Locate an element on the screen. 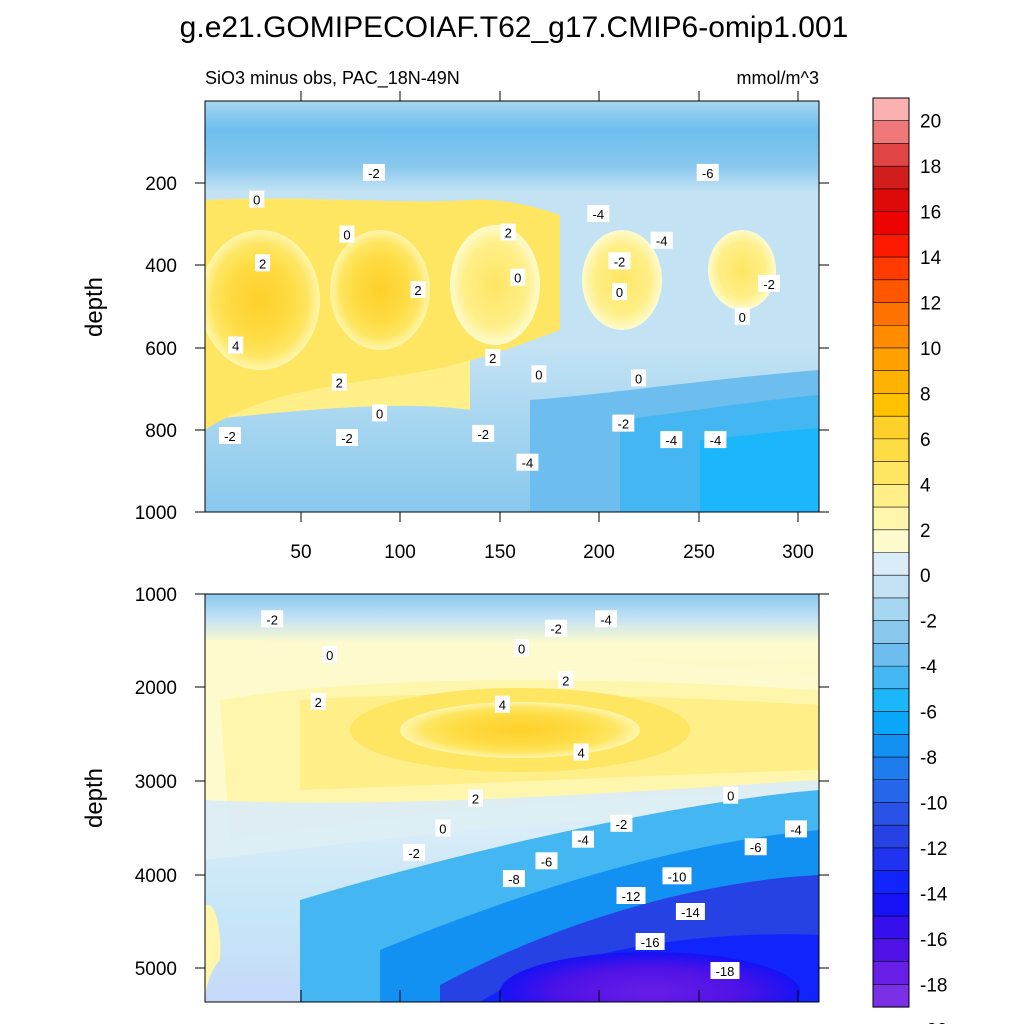 The width and height of the screenshot is (1024, 1024). colorbar-tick-label: 4 is located at coordinates (925, 485).